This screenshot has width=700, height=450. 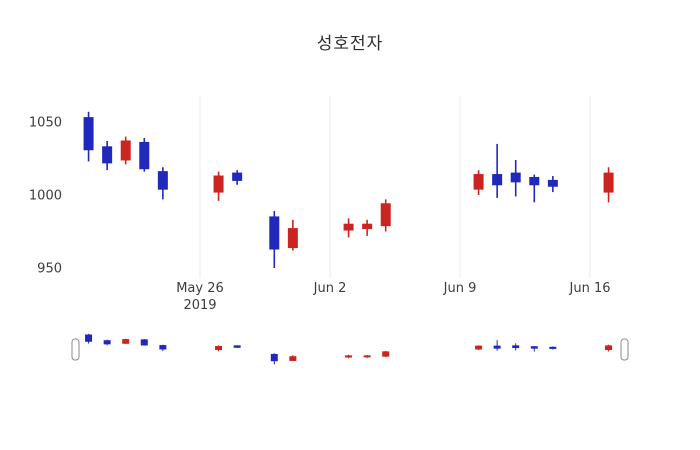 I want to click on x-tick-label: Jun 9, so click(x=460, y=288).